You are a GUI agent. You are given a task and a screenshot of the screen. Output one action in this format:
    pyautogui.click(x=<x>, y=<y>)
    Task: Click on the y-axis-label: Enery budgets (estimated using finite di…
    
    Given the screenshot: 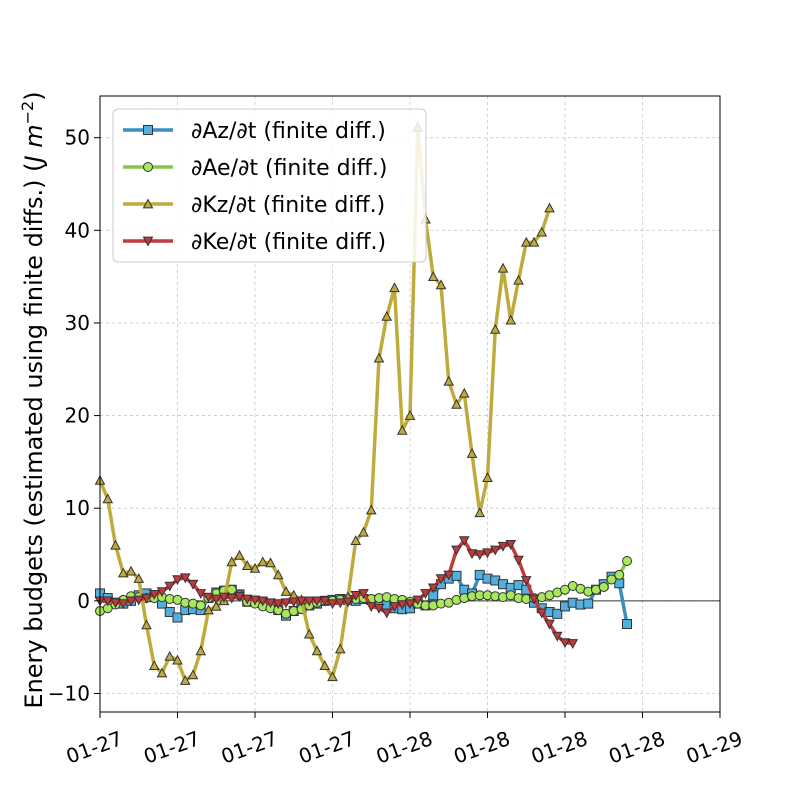 What is the action you would take?
    pyautogui.click(x=33, y=399)
    